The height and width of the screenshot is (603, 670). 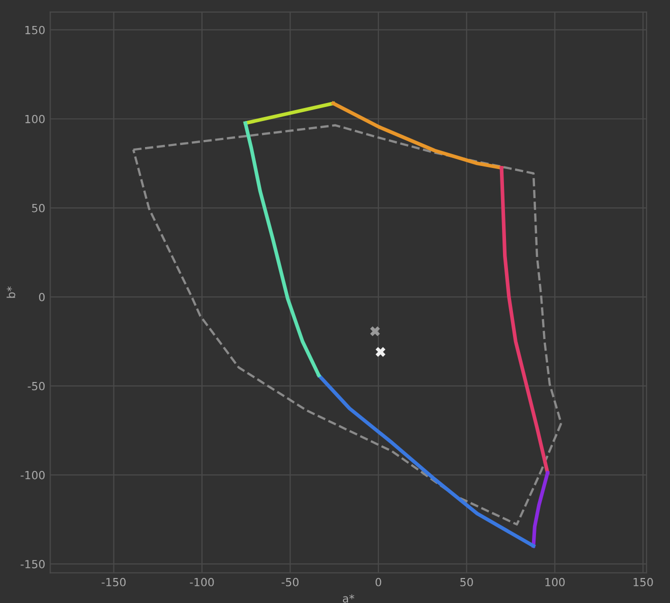 I want to click on x-tick-label: 50, so click(x=466, y=582).